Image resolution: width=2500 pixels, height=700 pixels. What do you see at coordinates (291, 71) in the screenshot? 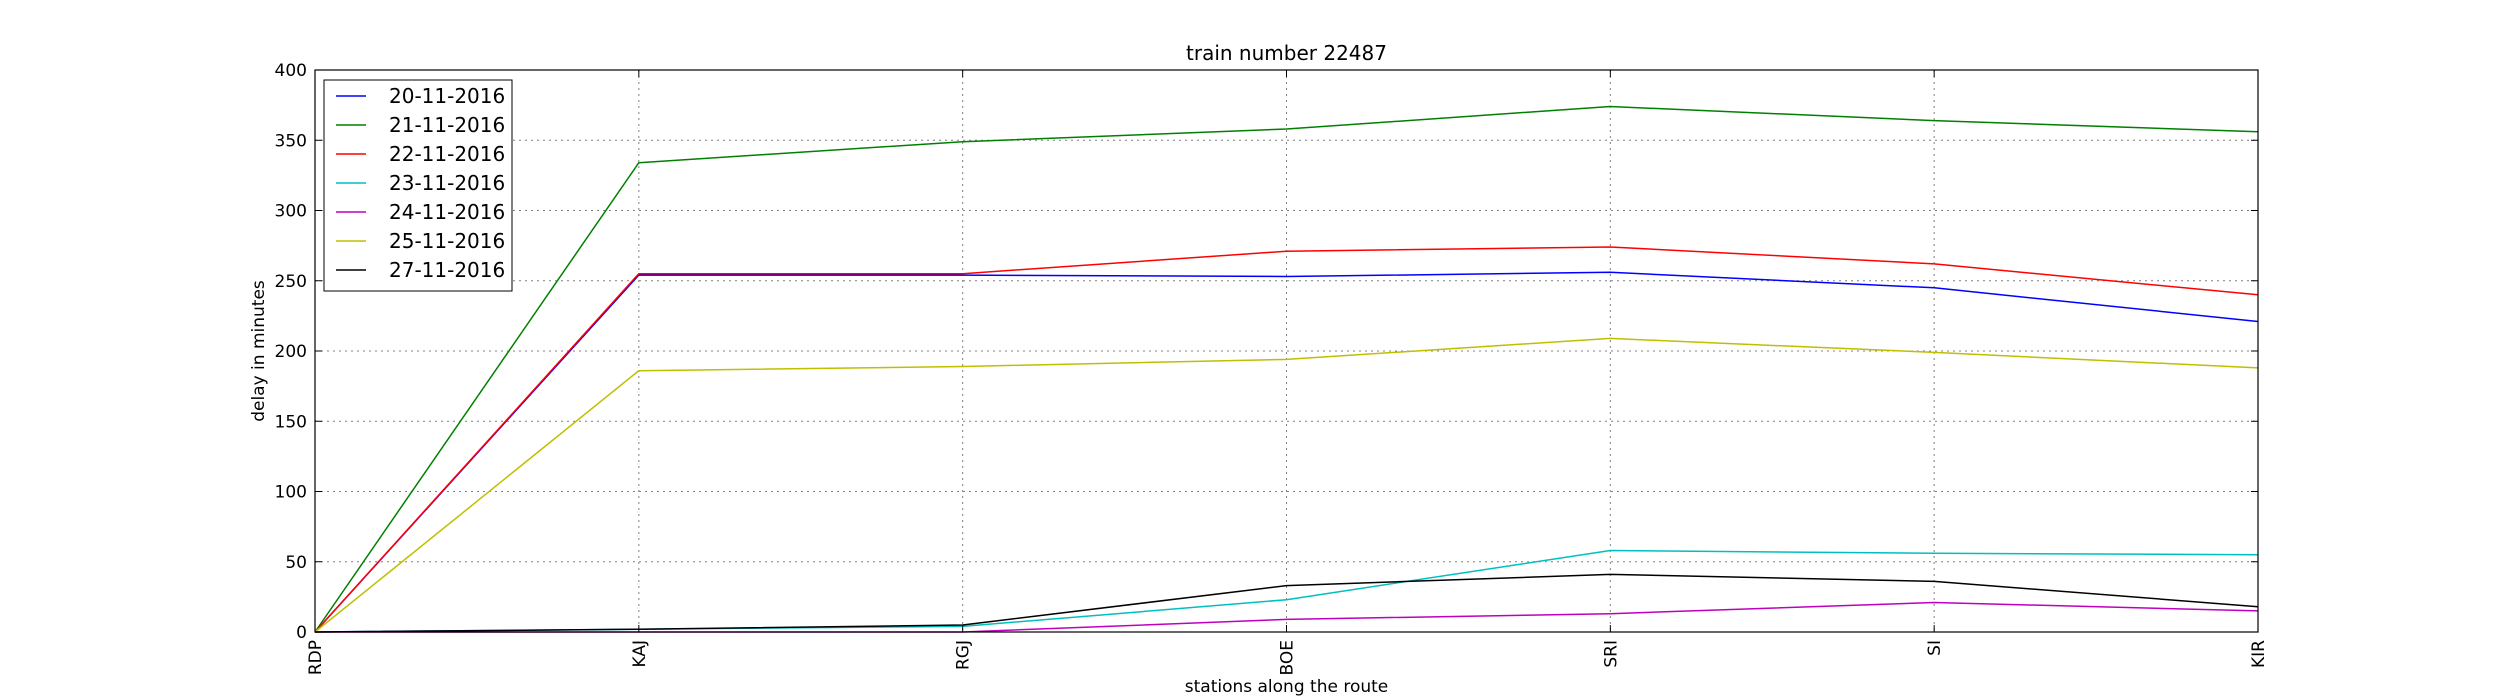
I see `y-tick-label: 400` at bounding box center [291, 71].